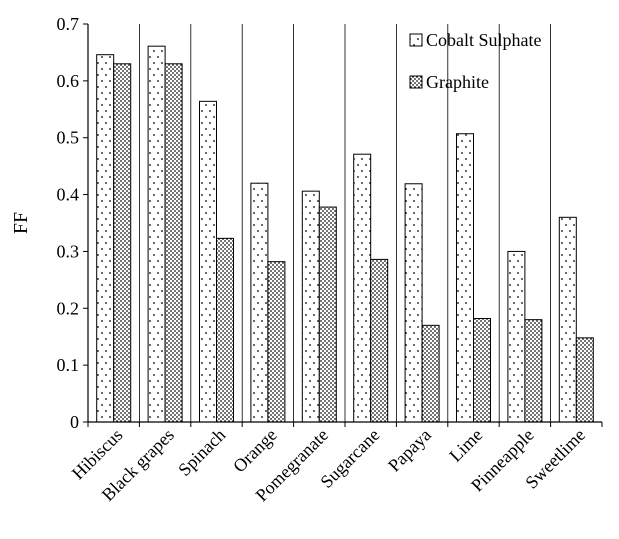 The height and width of the screenshot is (539, 619). Describe the element at coordinates (484, 40) in the screenshot. I see `legend-label: Cobalt Sulphate` at that location.